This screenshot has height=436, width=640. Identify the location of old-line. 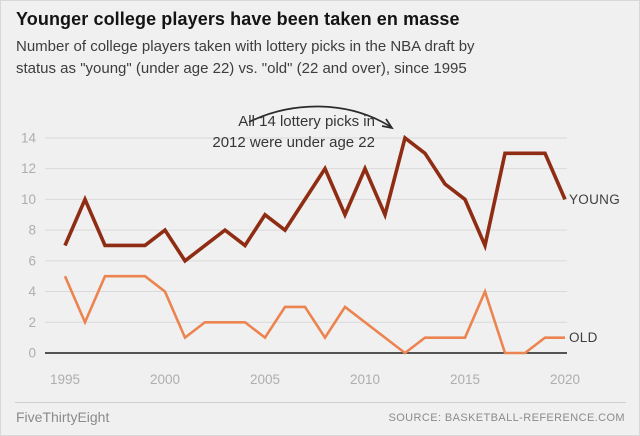
(314, 314).